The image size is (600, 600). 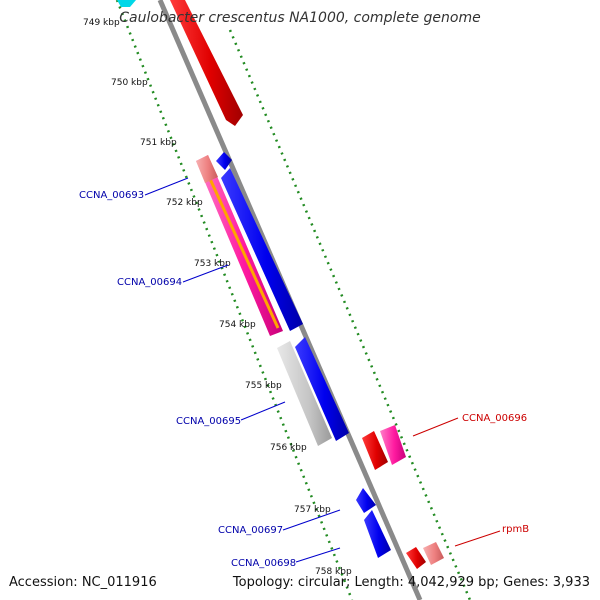 I want to click on tick-label-750kbp: 750 kbp, so click(x=129, y=83).